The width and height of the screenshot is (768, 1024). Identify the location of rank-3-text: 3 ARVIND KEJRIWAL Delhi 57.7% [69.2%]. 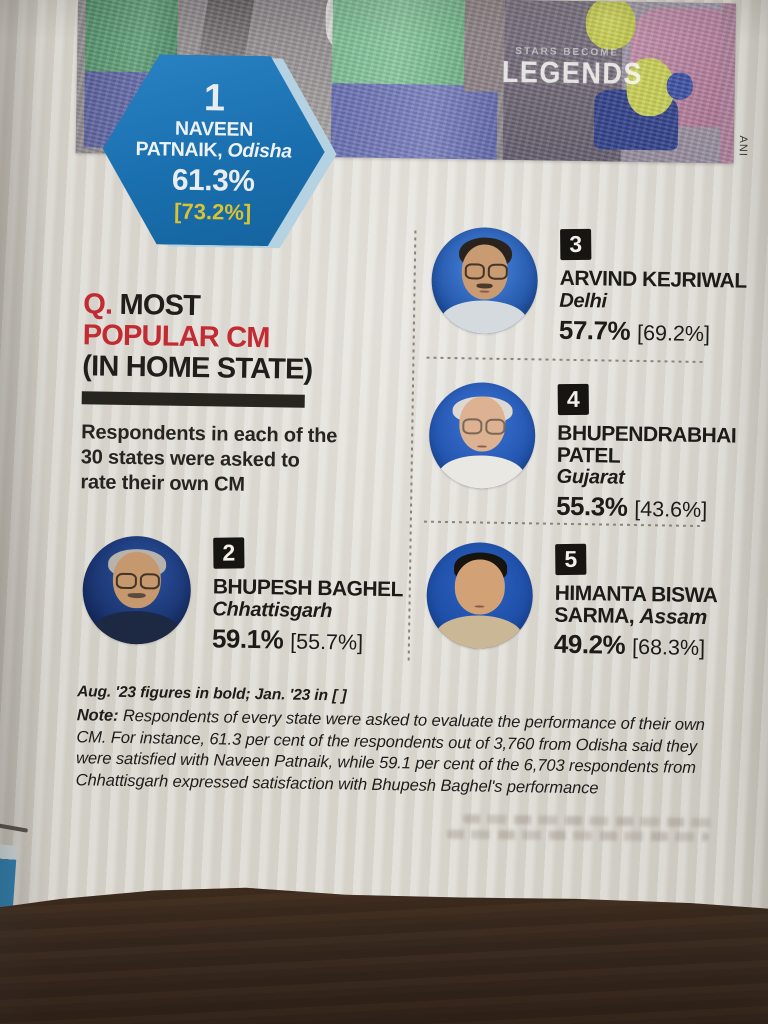
(656, 288).